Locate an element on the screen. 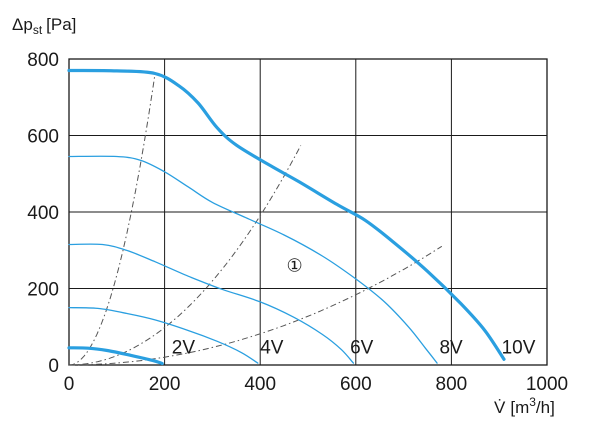 The height and width of the screenshot is (424, 600). series-labels: 10V 8V 6V 4V 2V is located at coordinates (354, 348).